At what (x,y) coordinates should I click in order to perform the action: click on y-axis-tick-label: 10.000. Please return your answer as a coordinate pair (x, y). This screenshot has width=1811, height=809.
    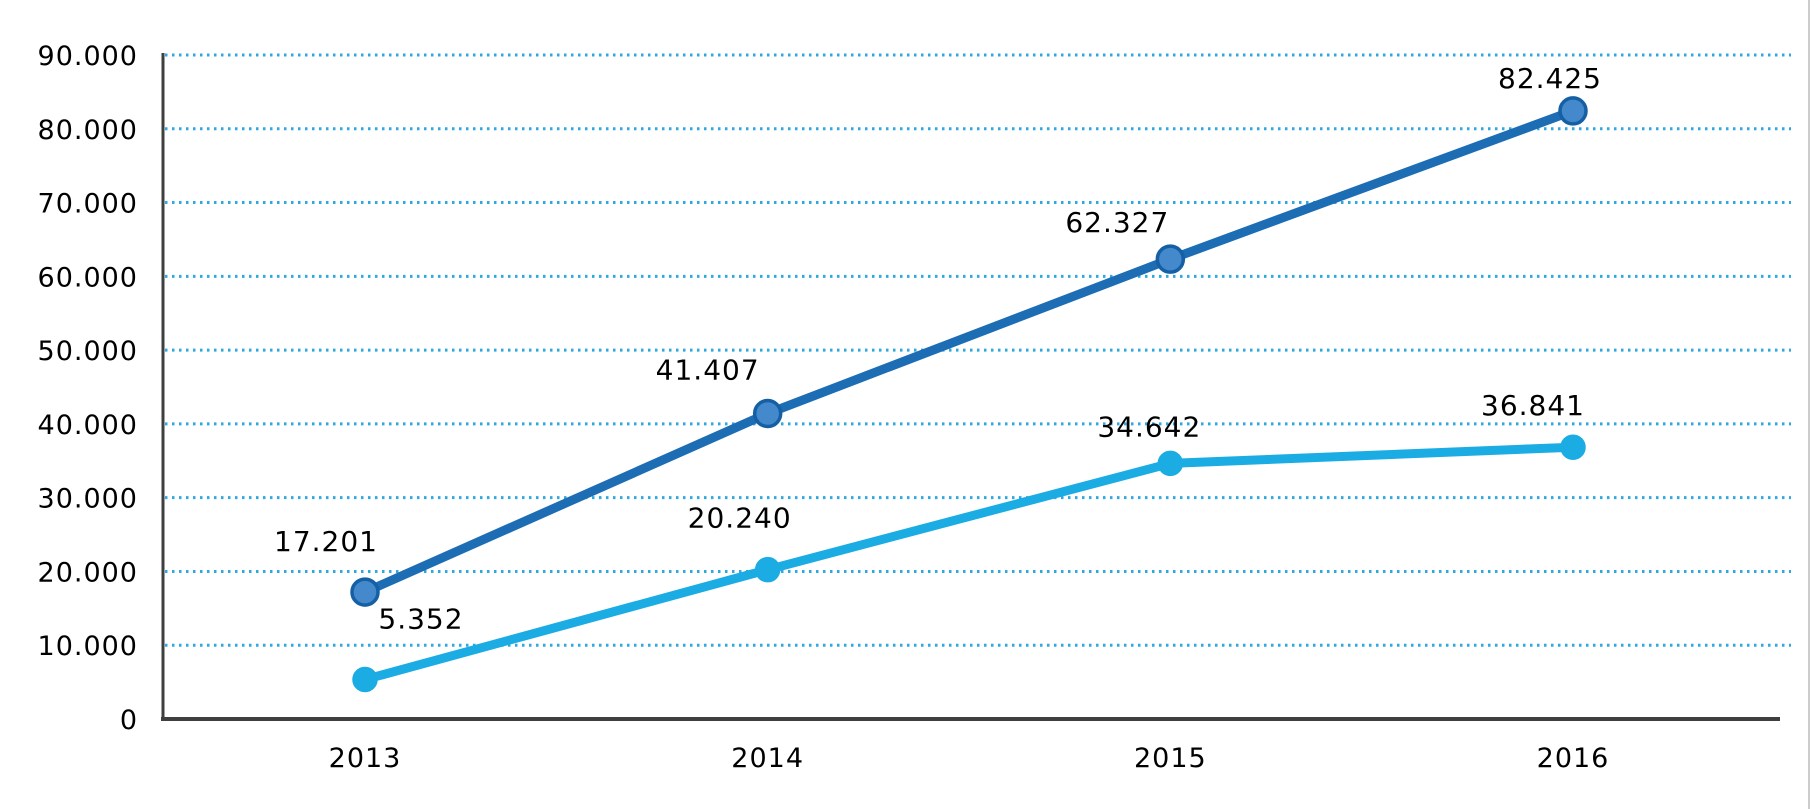
    Looking at the image, I should click on (88, 646).